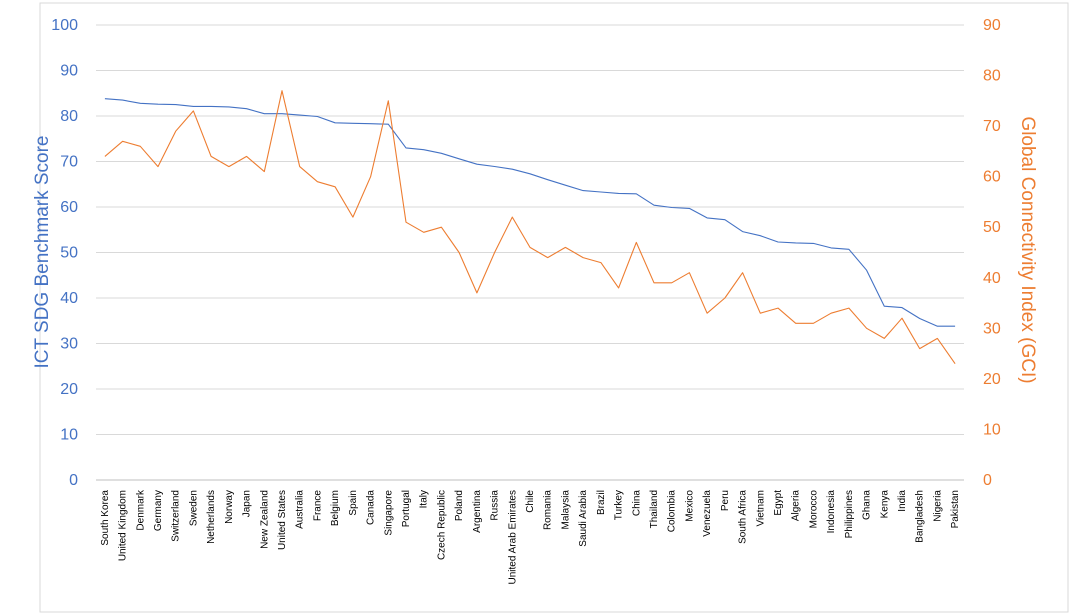 Image resolution: width=1071 pixels, height=613 pixels. What do you see at coordinates (371, 507) in the screenshot?
I see `x-tick-label: Canada` at bounding box center [371, 507].